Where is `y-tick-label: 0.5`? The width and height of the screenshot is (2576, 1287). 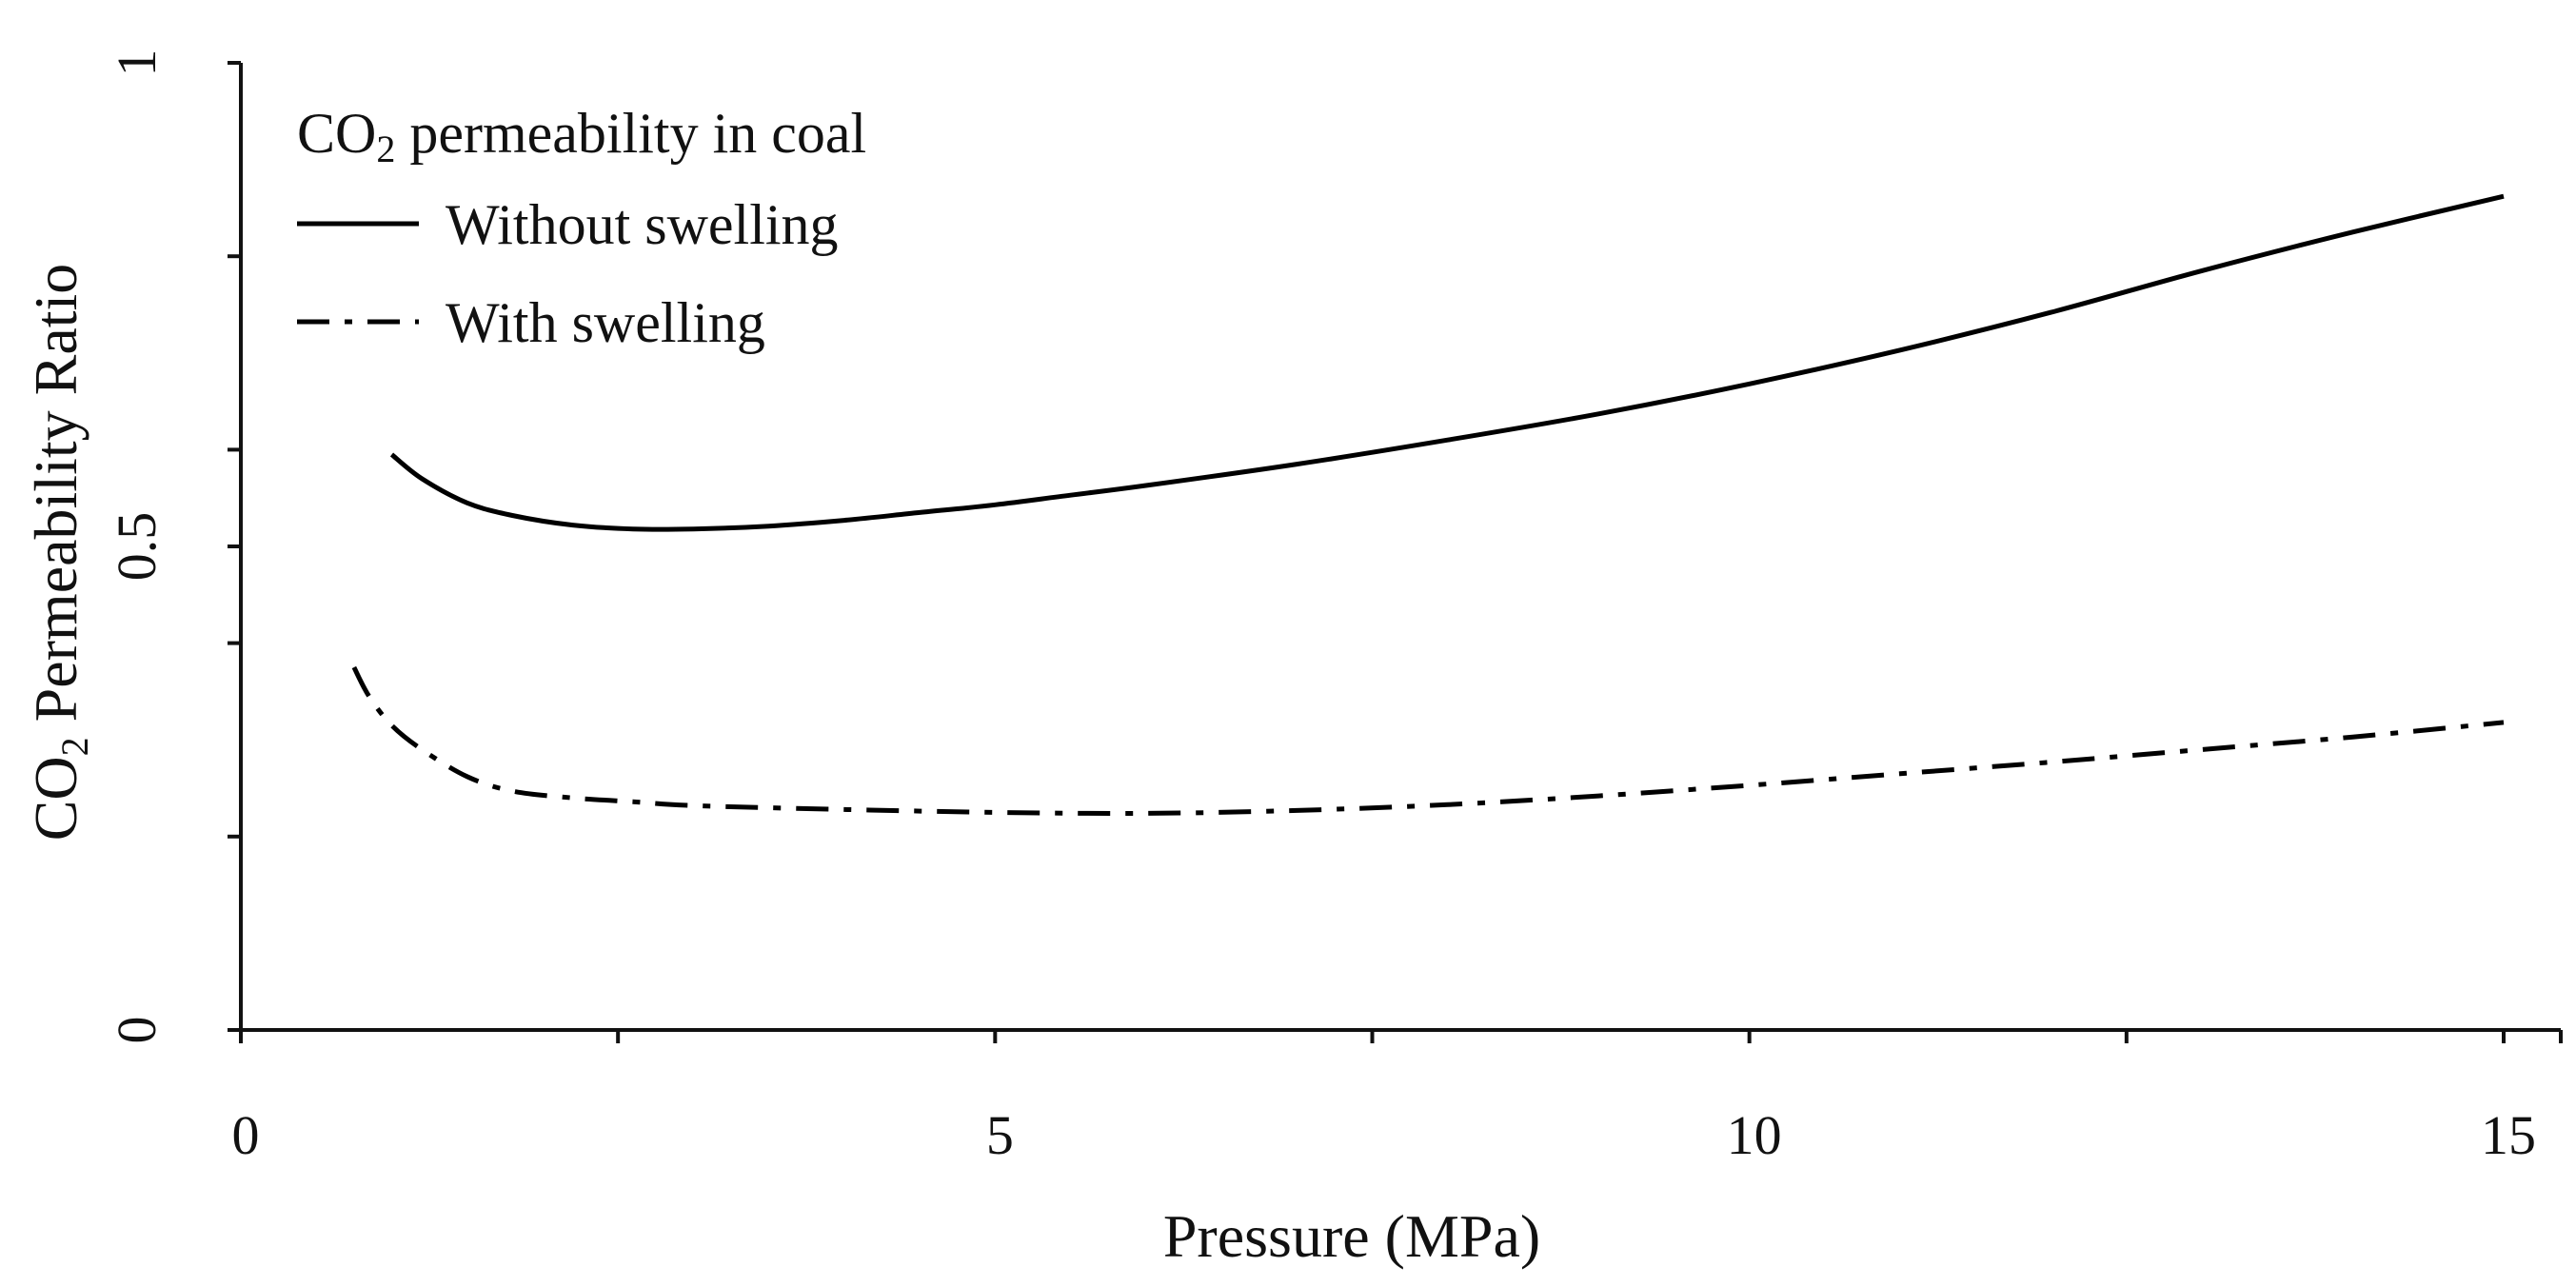
y-tick-label: 0.5 is located at coordinates (137, 547).